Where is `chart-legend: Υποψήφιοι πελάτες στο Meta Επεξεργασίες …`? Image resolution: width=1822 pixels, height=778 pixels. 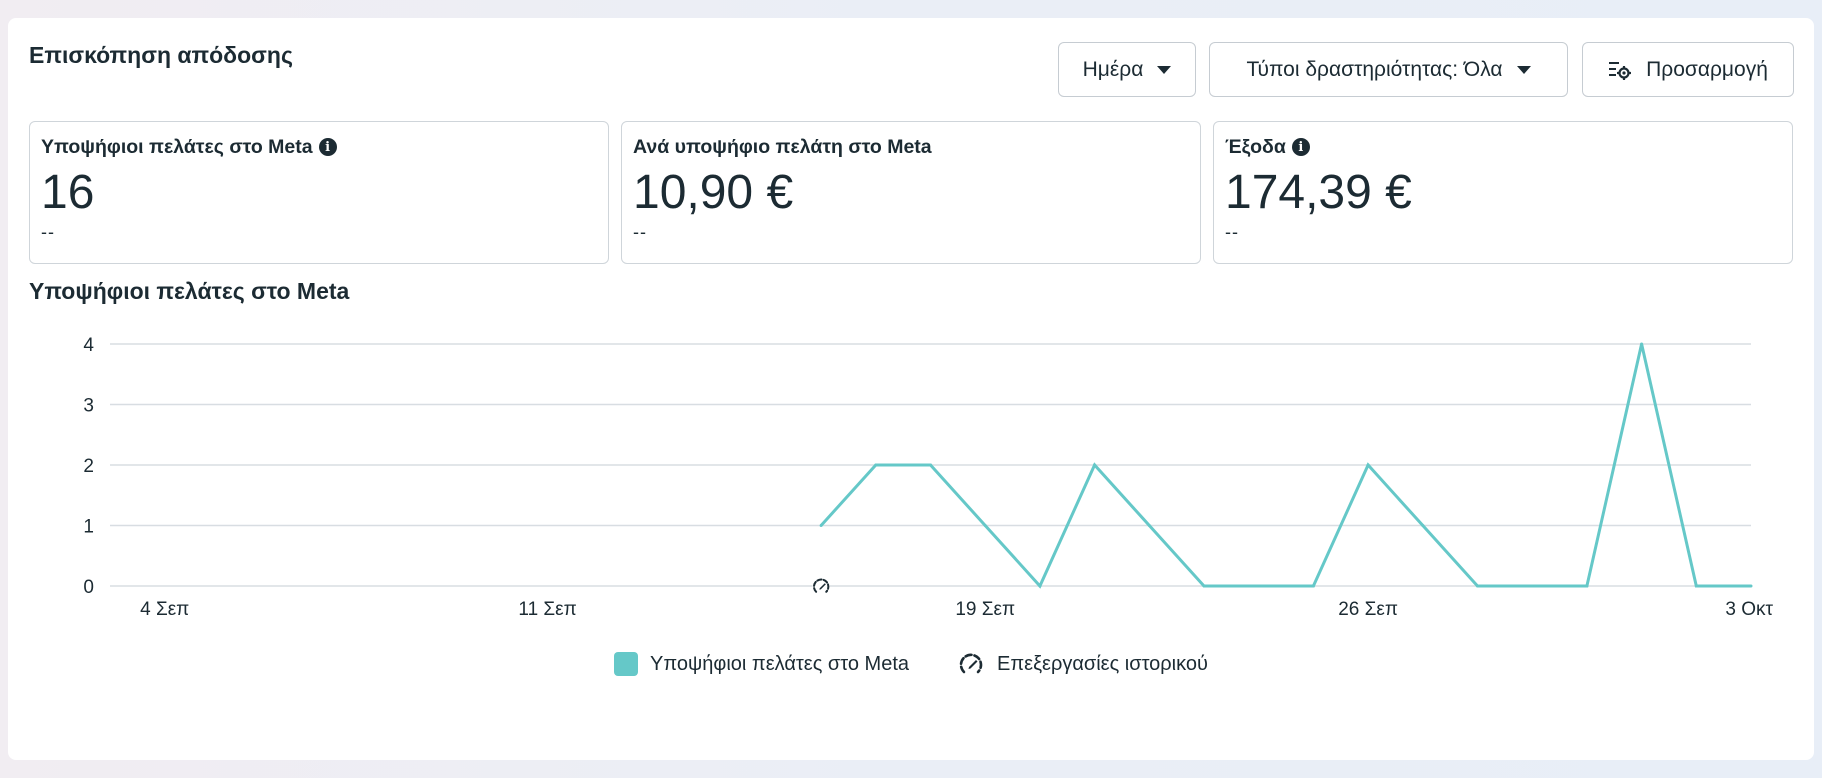
chart-legend: Υποψήφιοι πελάτες στο Meta Επεξεργασίες … is located at coordinates (911, 664).